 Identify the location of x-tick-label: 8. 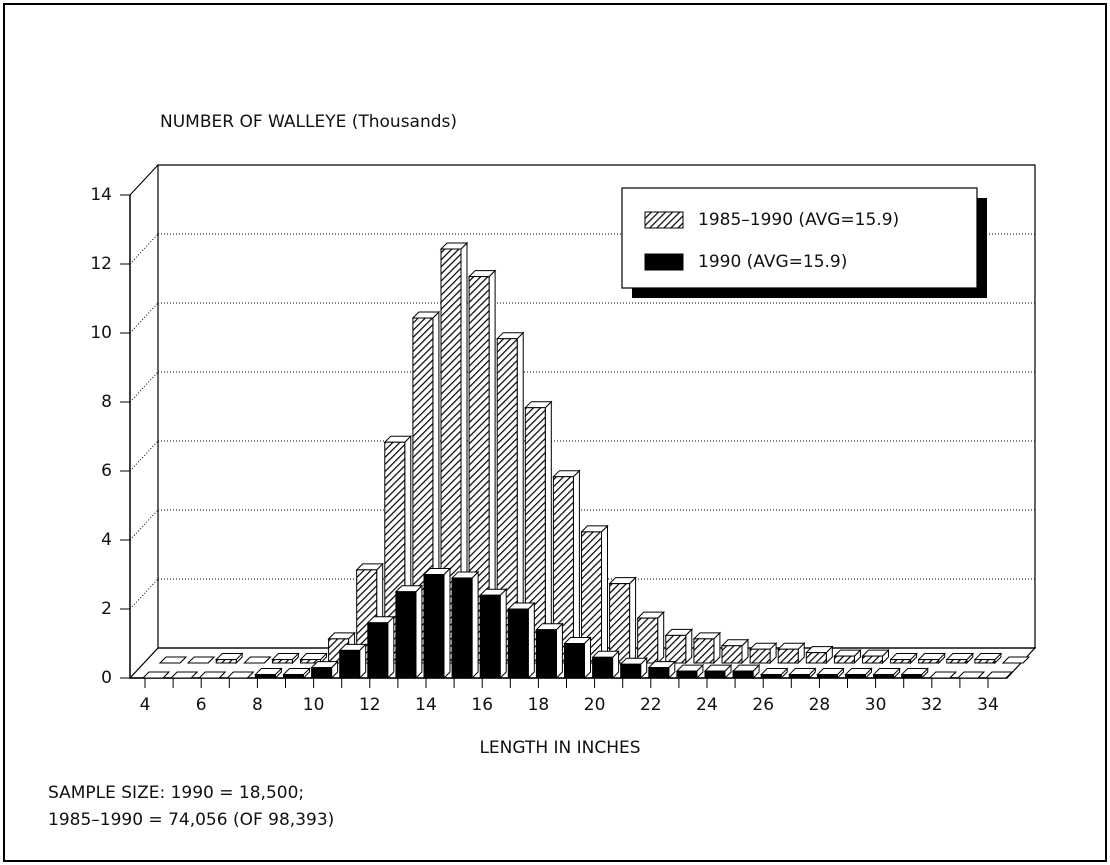
(257, 705).